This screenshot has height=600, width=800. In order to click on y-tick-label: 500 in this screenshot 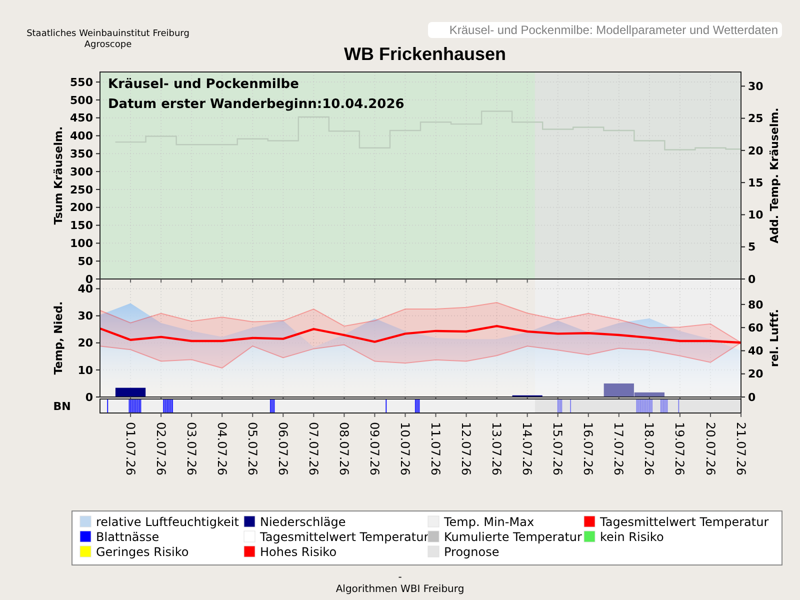, I will do `click(82, 100)`.